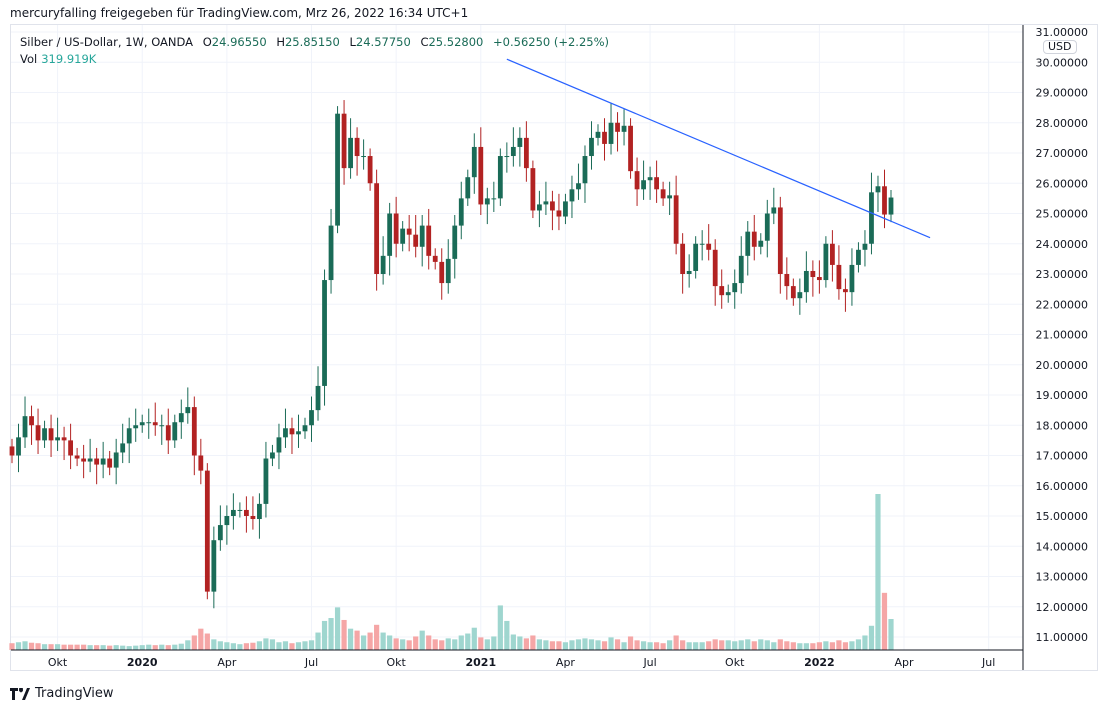  What do you see at coordinates (1062, 32) in the screenshot?
I see `price-tick-label: 31.00000` at bounding box center [1062, 32].